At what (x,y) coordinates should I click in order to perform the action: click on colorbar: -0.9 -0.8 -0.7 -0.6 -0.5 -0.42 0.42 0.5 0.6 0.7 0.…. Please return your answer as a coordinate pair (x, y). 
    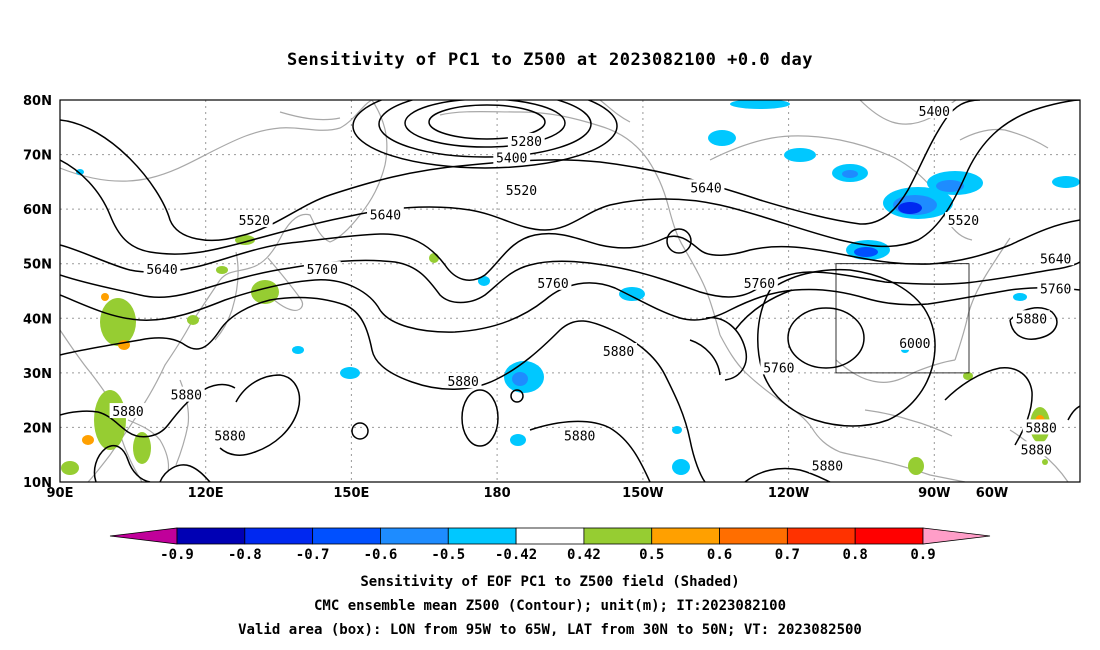
    Looking at the image, I should click on (550, 545).